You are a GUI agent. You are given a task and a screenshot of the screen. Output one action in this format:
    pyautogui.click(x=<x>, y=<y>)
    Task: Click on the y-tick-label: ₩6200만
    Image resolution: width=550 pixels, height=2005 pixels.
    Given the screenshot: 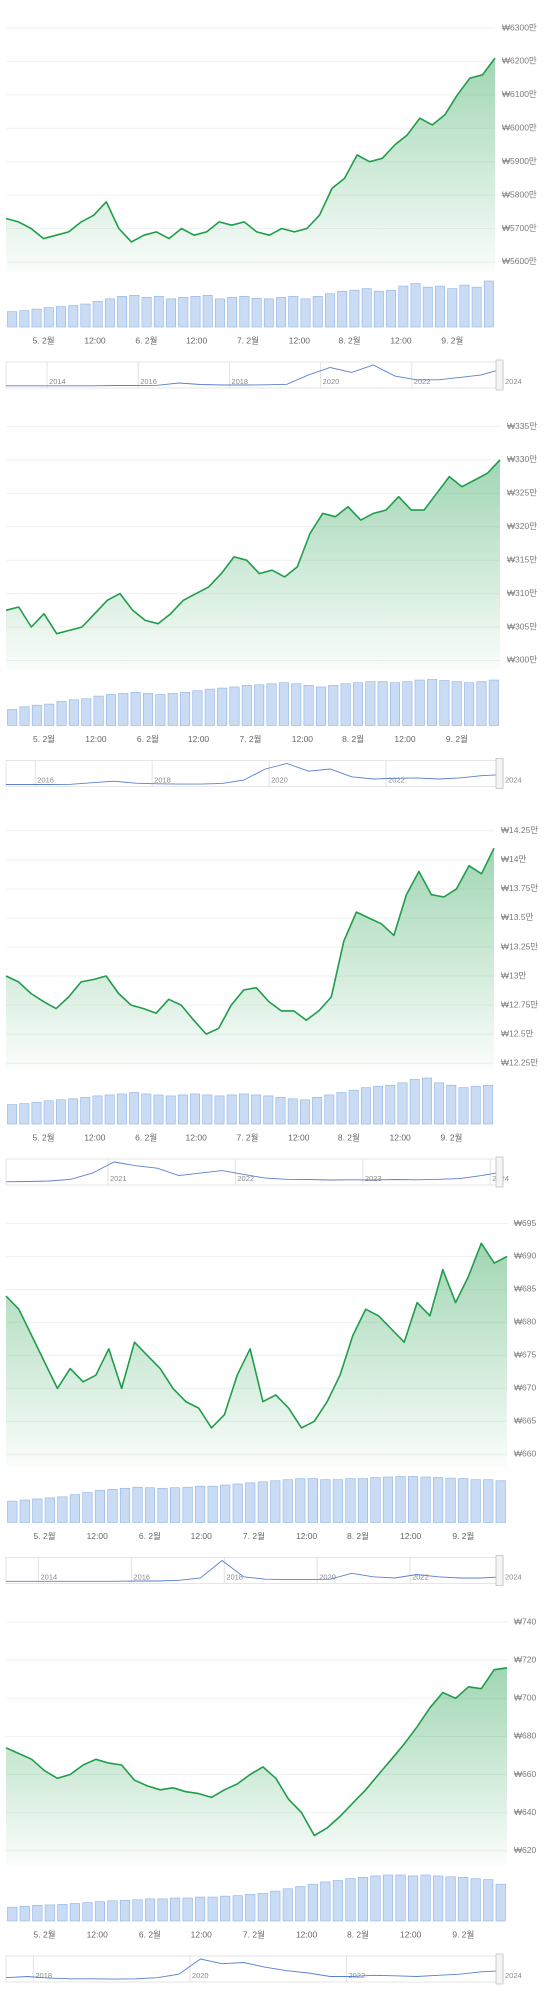 What is the action you would take?
    pyautogui.click(x=519, y=61)
    